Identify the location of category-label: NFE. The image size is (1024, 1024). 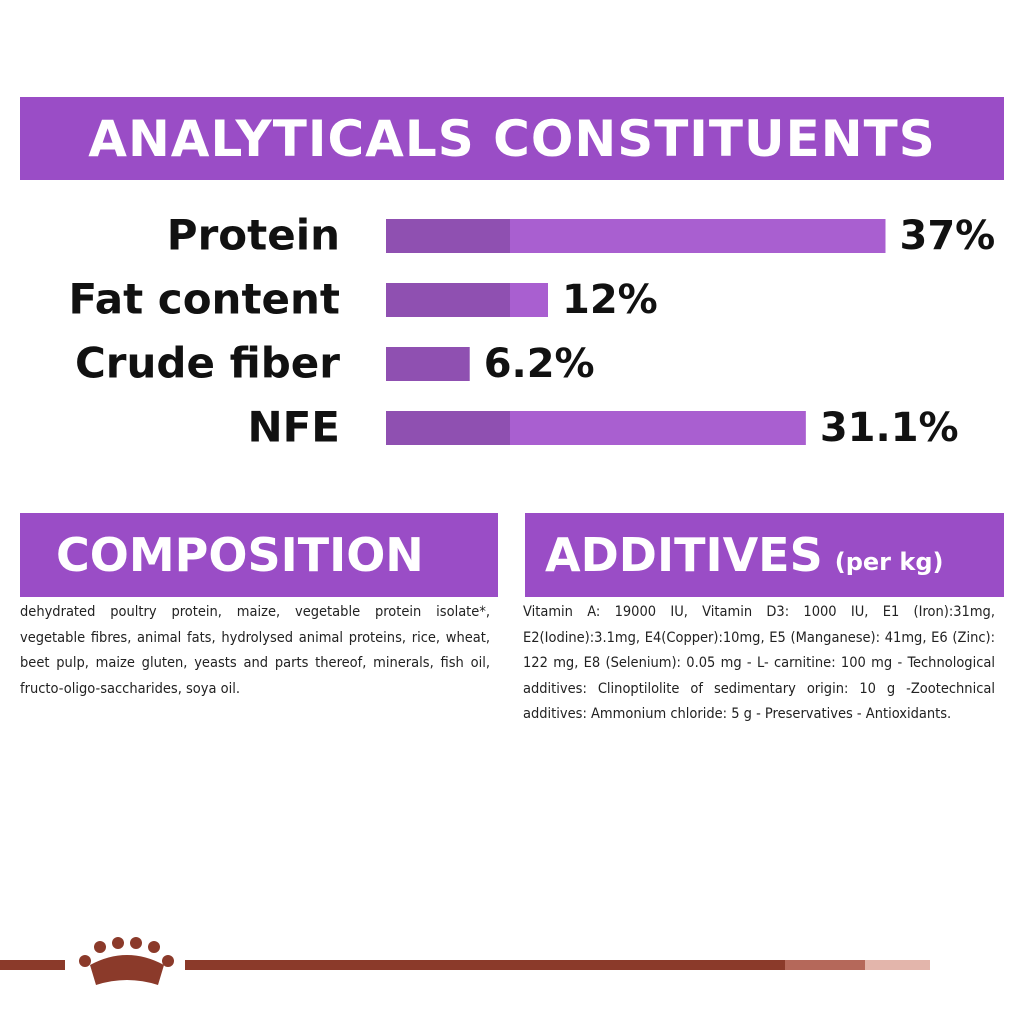
(293, 427).